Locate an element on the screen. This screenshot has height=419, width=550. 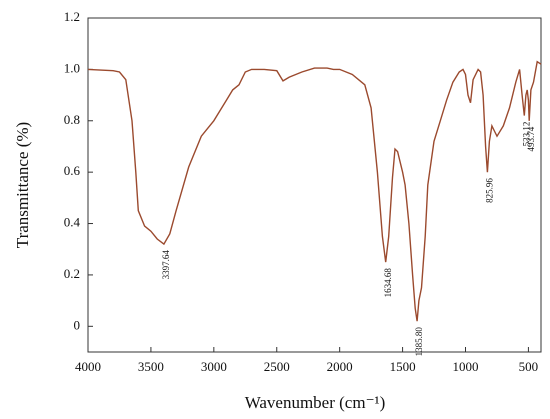
y-tick-label: 0.2 is located at coordinates (72, 273).